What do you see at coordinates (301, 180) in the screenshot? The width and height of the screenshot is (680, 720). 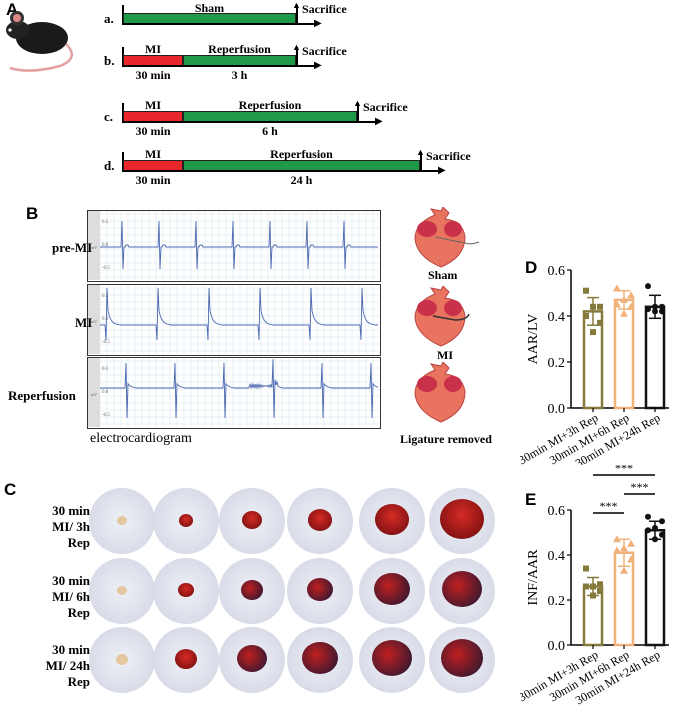 I see `duration-label: 24 h` at bounding box center [301, 180].